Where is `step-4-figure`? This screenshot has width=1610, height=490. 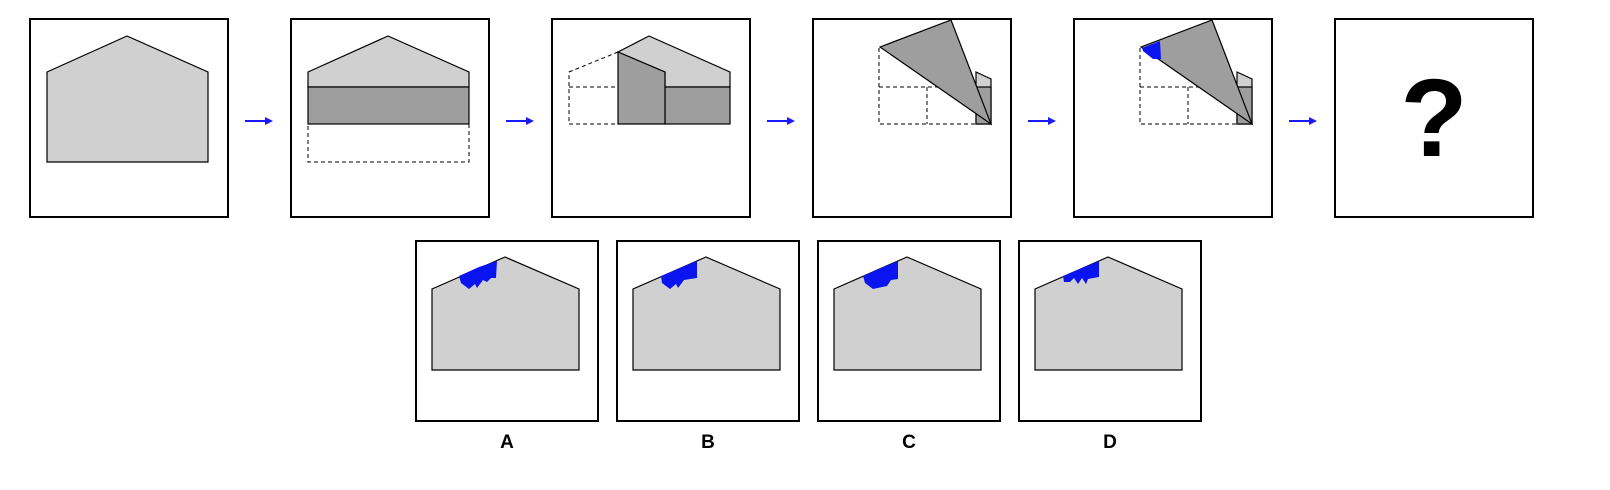
step-4-figure is located at coordinates (935, 73).